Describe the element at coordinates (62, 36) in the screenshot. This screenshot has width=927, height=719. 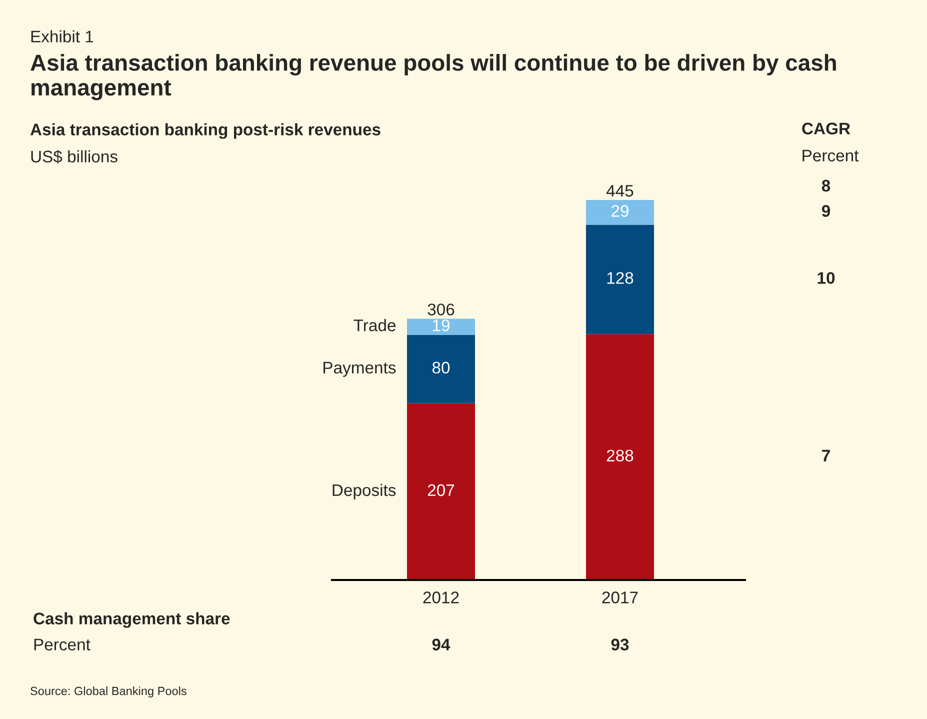
I see `text: Exhibit 1` at that location.